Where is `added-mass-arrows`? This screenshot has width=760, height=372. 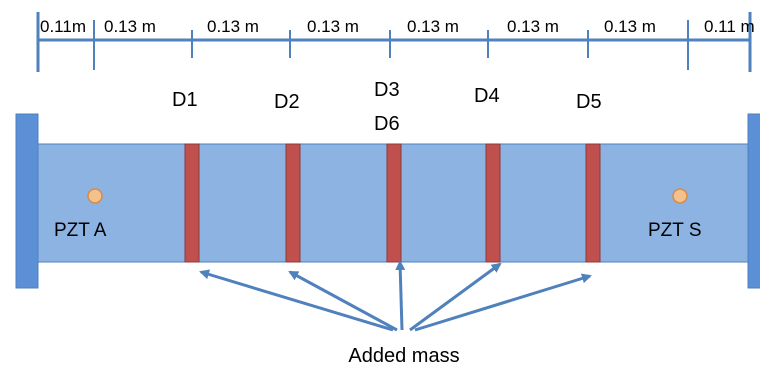
added-mass-arrows is located at coordinates (395, 296).